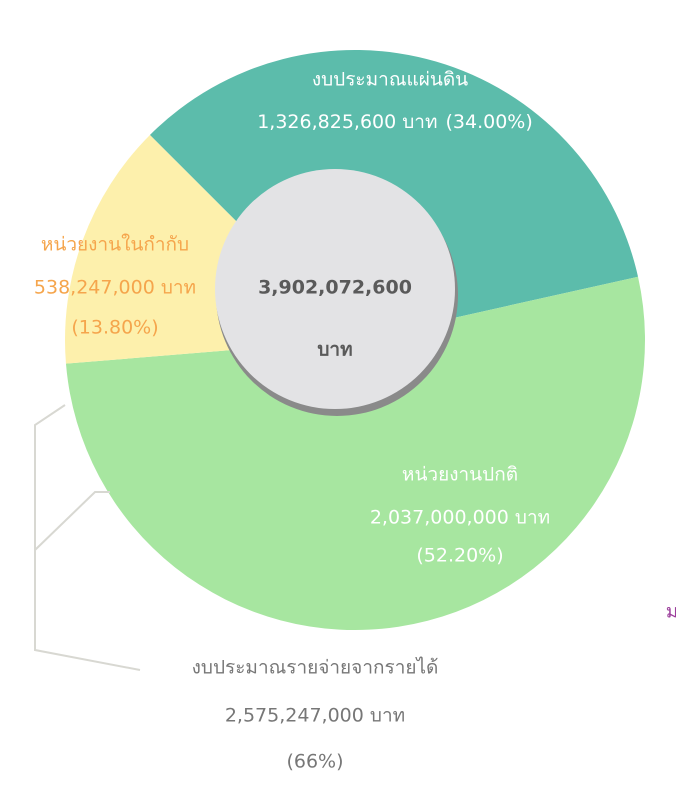  Describe the element at coordinates (115, 288) in the screenshot. I see `slice-amount: 538,247,000 บาท` at that location.